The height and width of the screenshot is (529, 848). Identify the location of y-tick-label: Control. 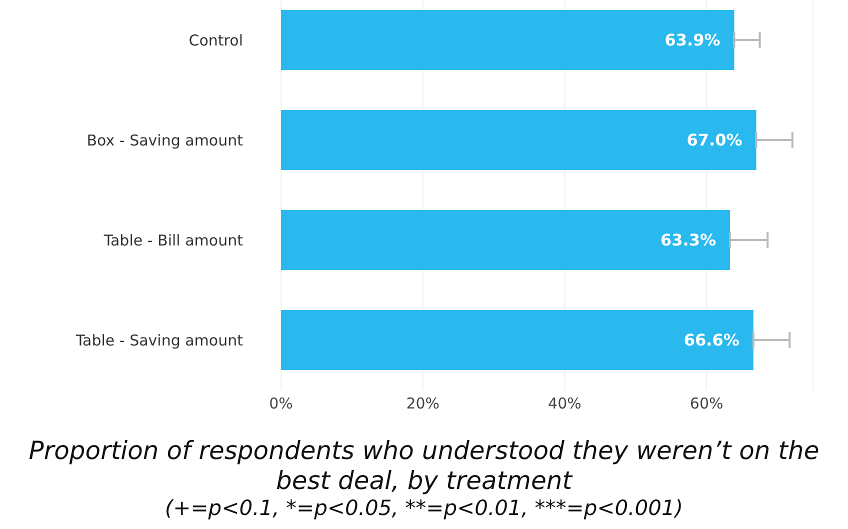
(215, 40).